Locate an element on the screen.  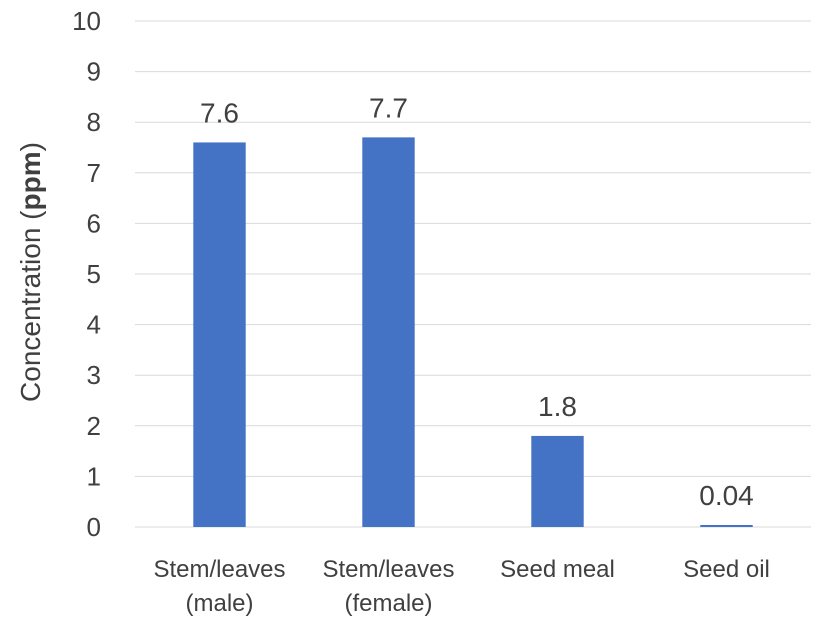
y-axis-title-prefix: Concentration is located at coordinates (30, 311).